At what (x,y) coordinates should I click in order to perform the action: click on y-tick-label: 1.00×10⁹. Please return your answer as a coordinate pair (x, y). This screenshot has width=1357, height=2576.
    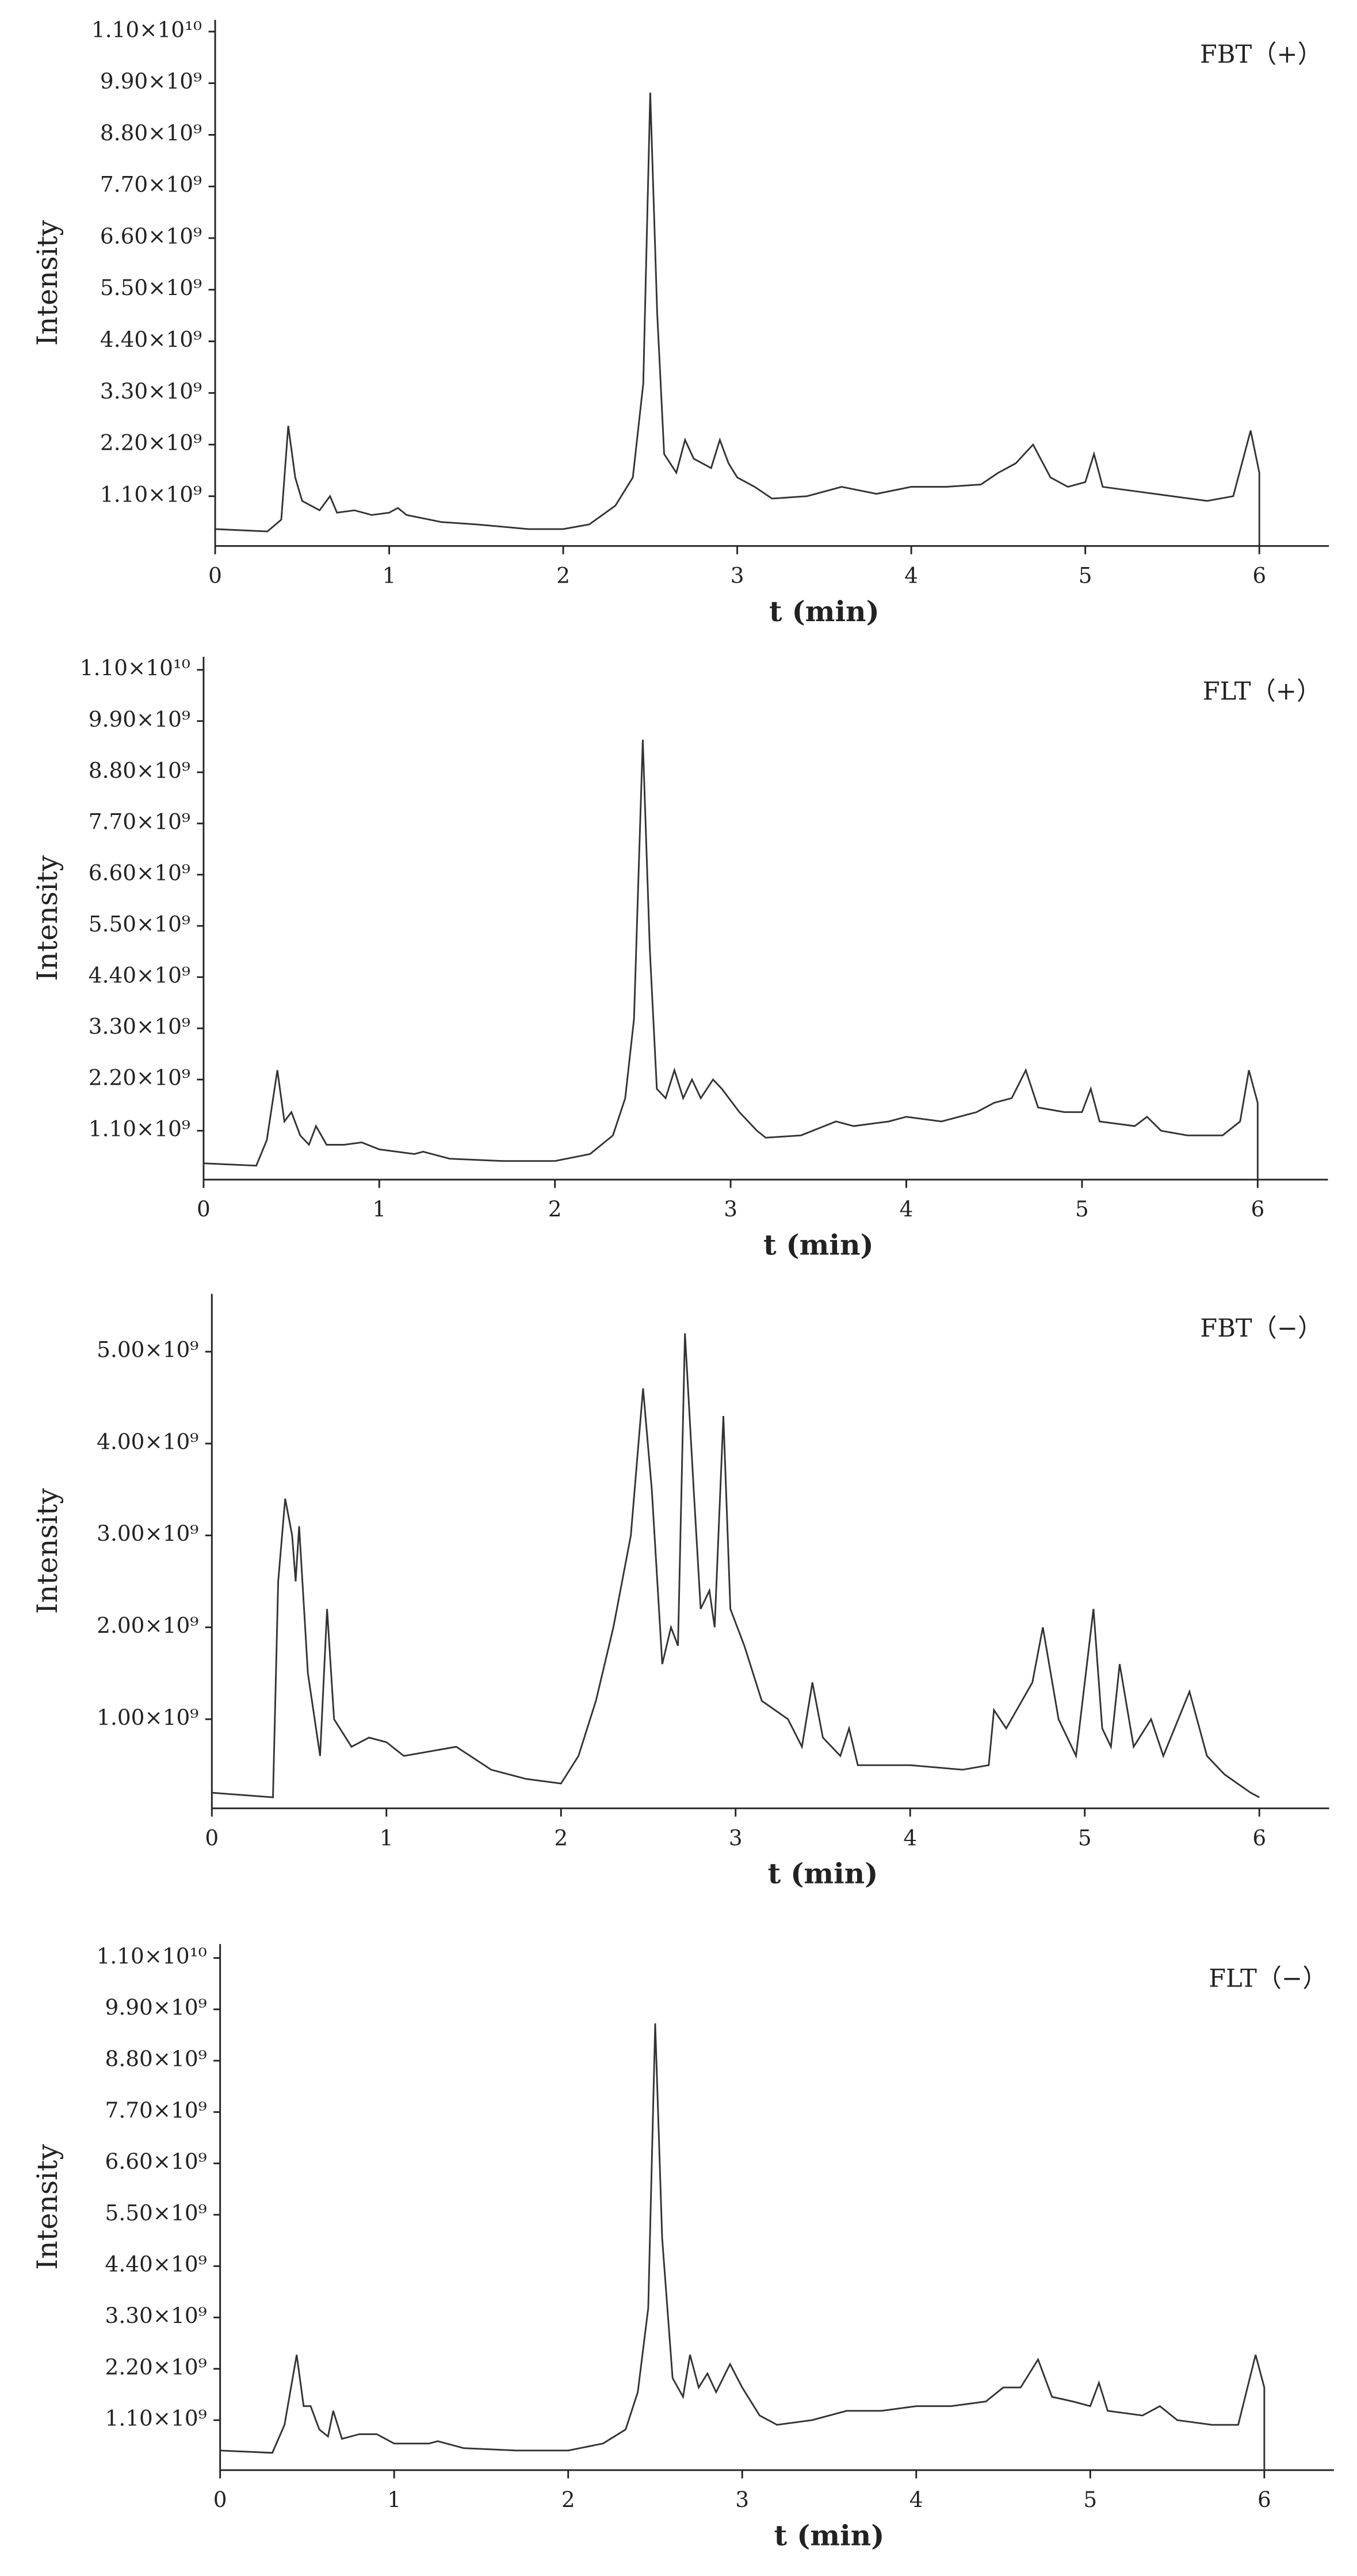
    Looking at the image, I should click on (147, 1717).